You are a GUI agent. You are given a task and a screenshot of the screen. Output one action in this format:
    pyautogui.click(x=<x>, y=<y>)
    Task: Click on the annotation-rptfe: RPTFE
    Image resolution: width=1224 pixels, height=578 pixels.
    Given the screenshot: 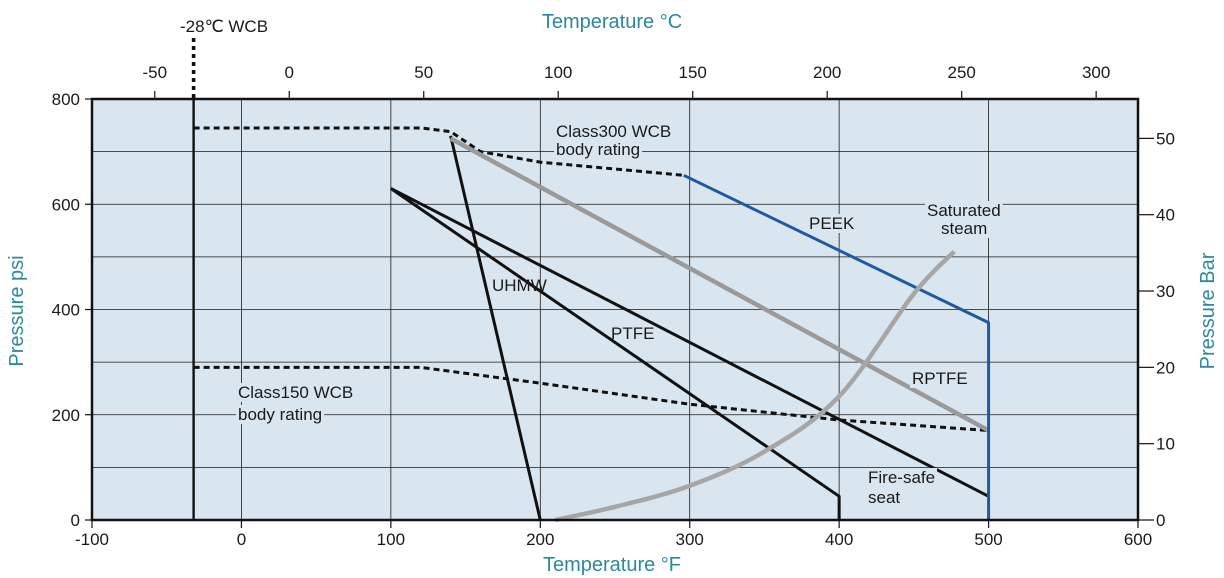 What is the action you would take?
    pyautogui.click(x=940, y=378)
    